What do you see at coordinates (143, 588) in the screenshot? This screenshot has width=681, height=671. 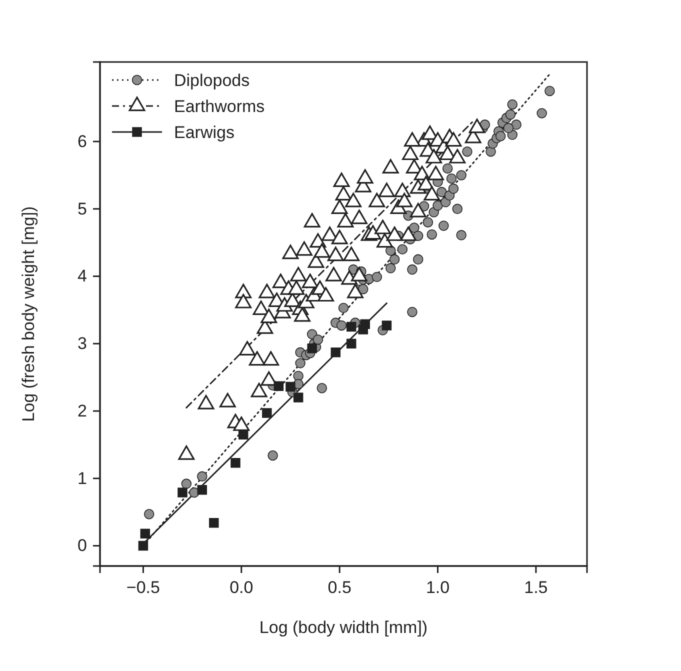 I see `x-tick-label: −0.5` at bounding box center [143, 588].